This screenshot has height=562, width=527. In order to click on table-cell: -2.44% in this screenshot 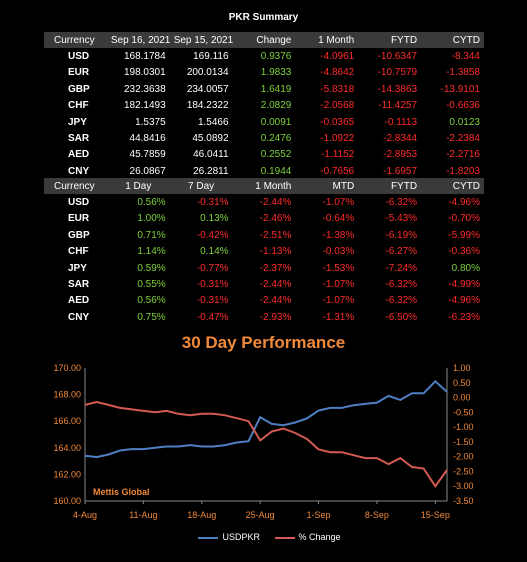, I will do `click(275, 285)`.